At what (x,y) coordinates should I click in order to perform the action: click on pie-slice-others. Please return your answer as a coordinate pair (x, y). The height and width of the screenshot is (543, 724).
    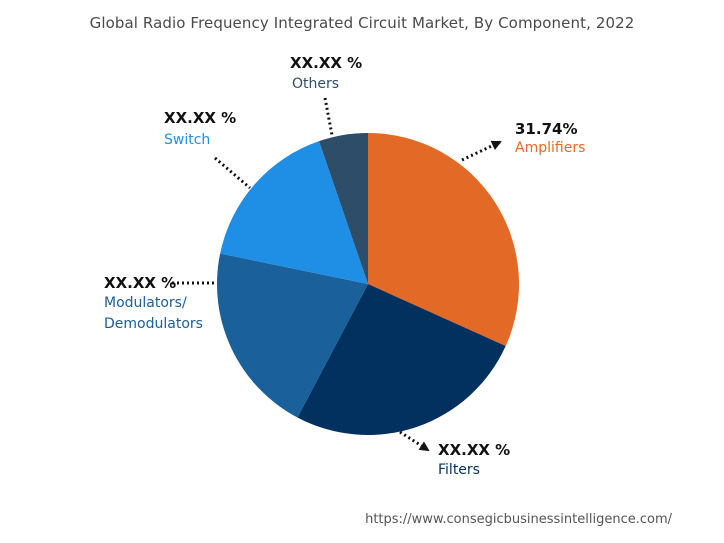
    Looking at the image, I should click on (343, 208).